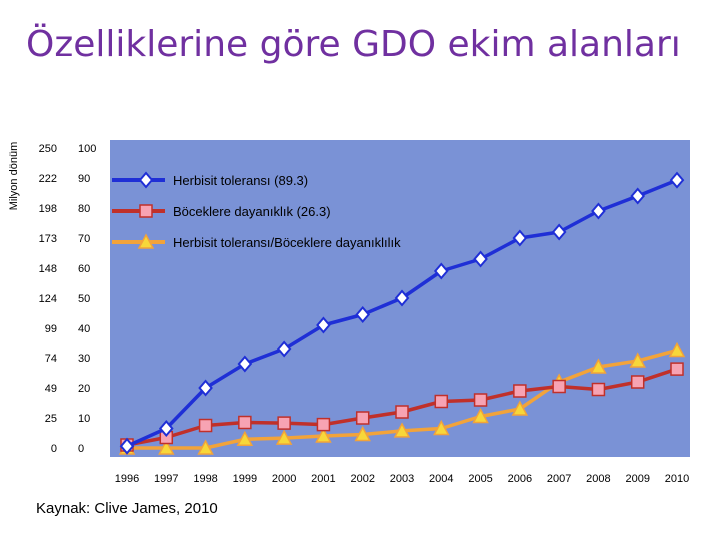  What do you see at coordinates (441, 479) in the screenshot?
I see `x-tick-label: 2004` at bounding box center [441, 479].